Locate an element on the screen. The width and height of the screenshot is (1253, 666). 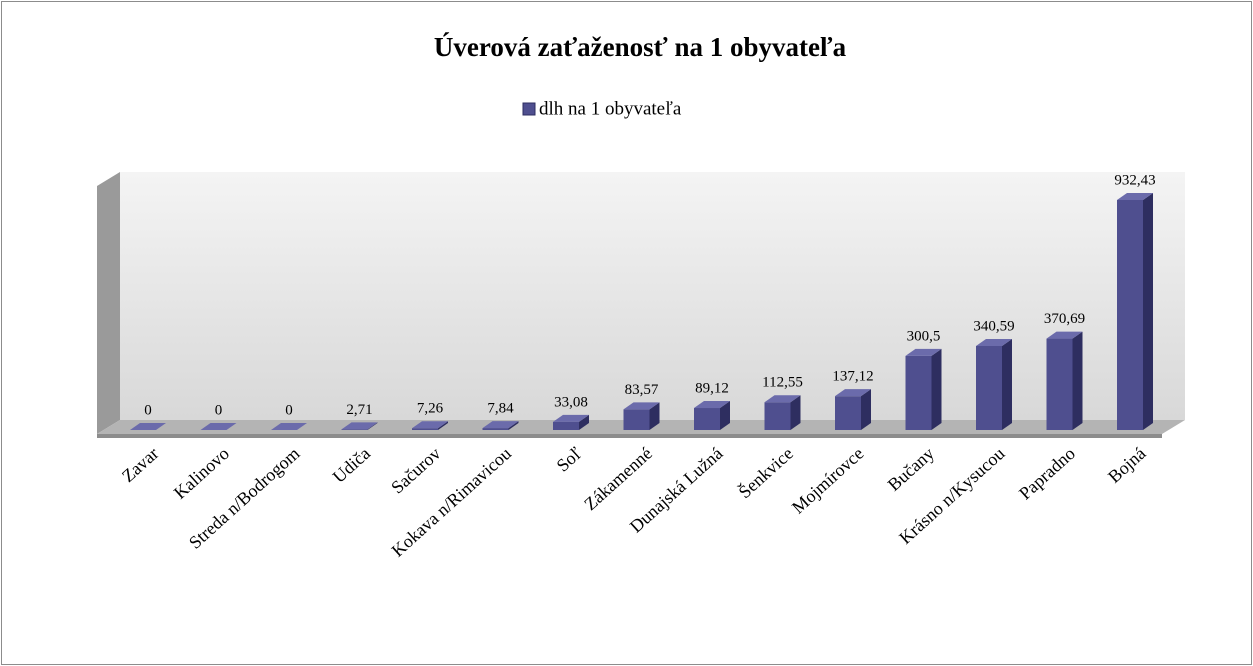
floor-edge is located at coordinates (629, 436).